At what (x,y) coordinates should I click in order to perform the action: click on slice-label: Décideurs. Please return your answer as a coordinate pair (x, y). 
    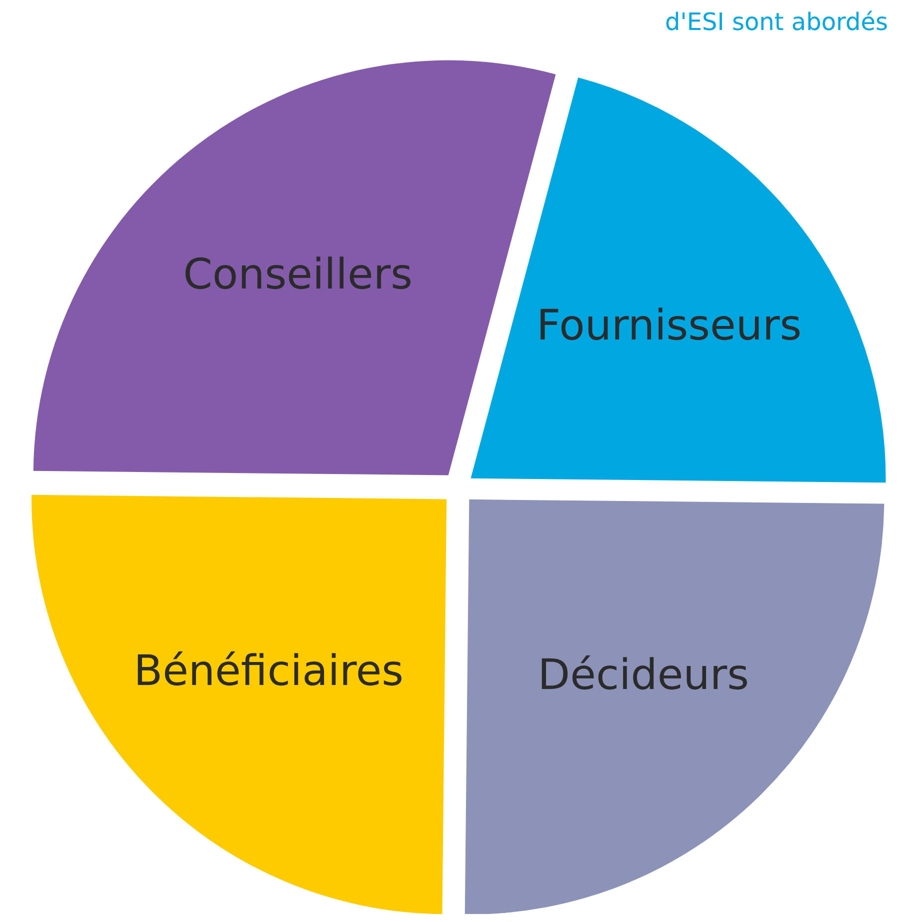
    Looking at the image, I should click on (644, 674).